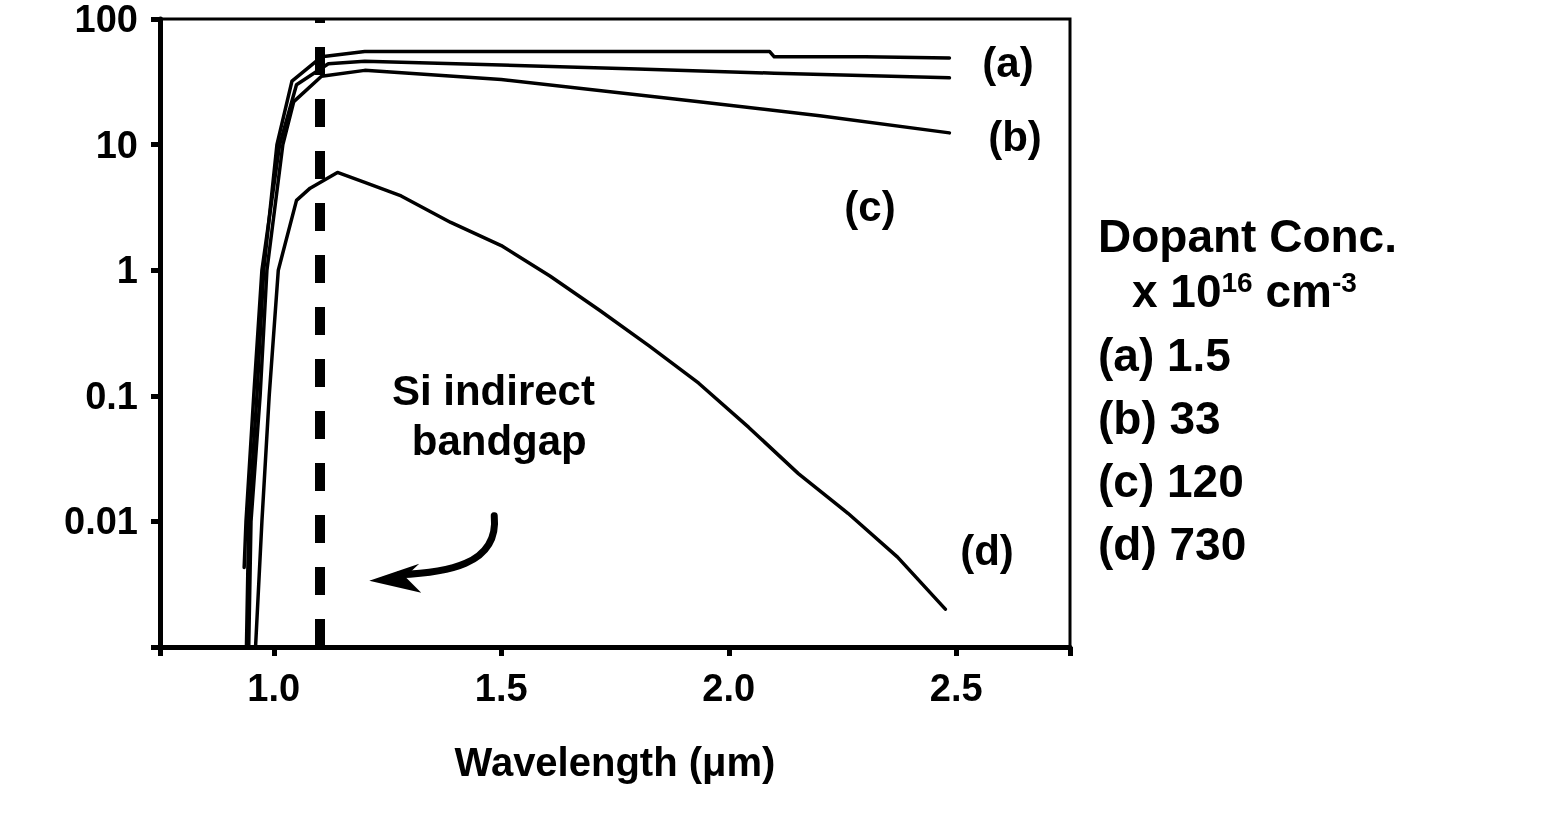 Image resolution: width=1542 pixels, height=839 pixels. What do you see at coordinates (956, 688) in the screenshot?
I see `x-tick-label: 2.5` at bounding box center [956, 688].